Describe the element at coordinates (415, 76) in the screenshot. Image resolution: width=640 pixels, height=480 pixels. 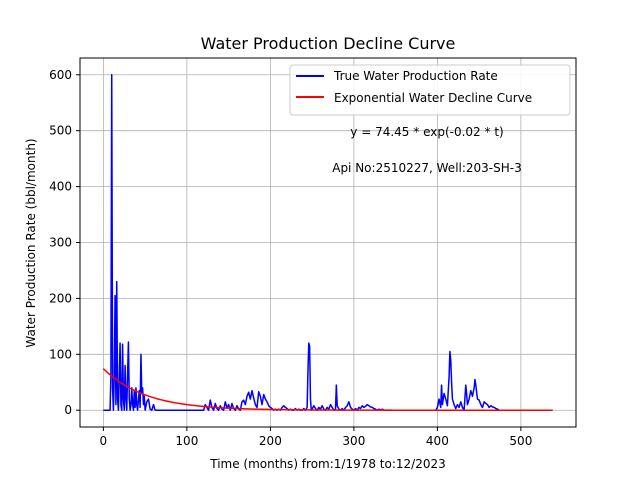
I see `legend-label-observed: True Water Production Rate` at that location.